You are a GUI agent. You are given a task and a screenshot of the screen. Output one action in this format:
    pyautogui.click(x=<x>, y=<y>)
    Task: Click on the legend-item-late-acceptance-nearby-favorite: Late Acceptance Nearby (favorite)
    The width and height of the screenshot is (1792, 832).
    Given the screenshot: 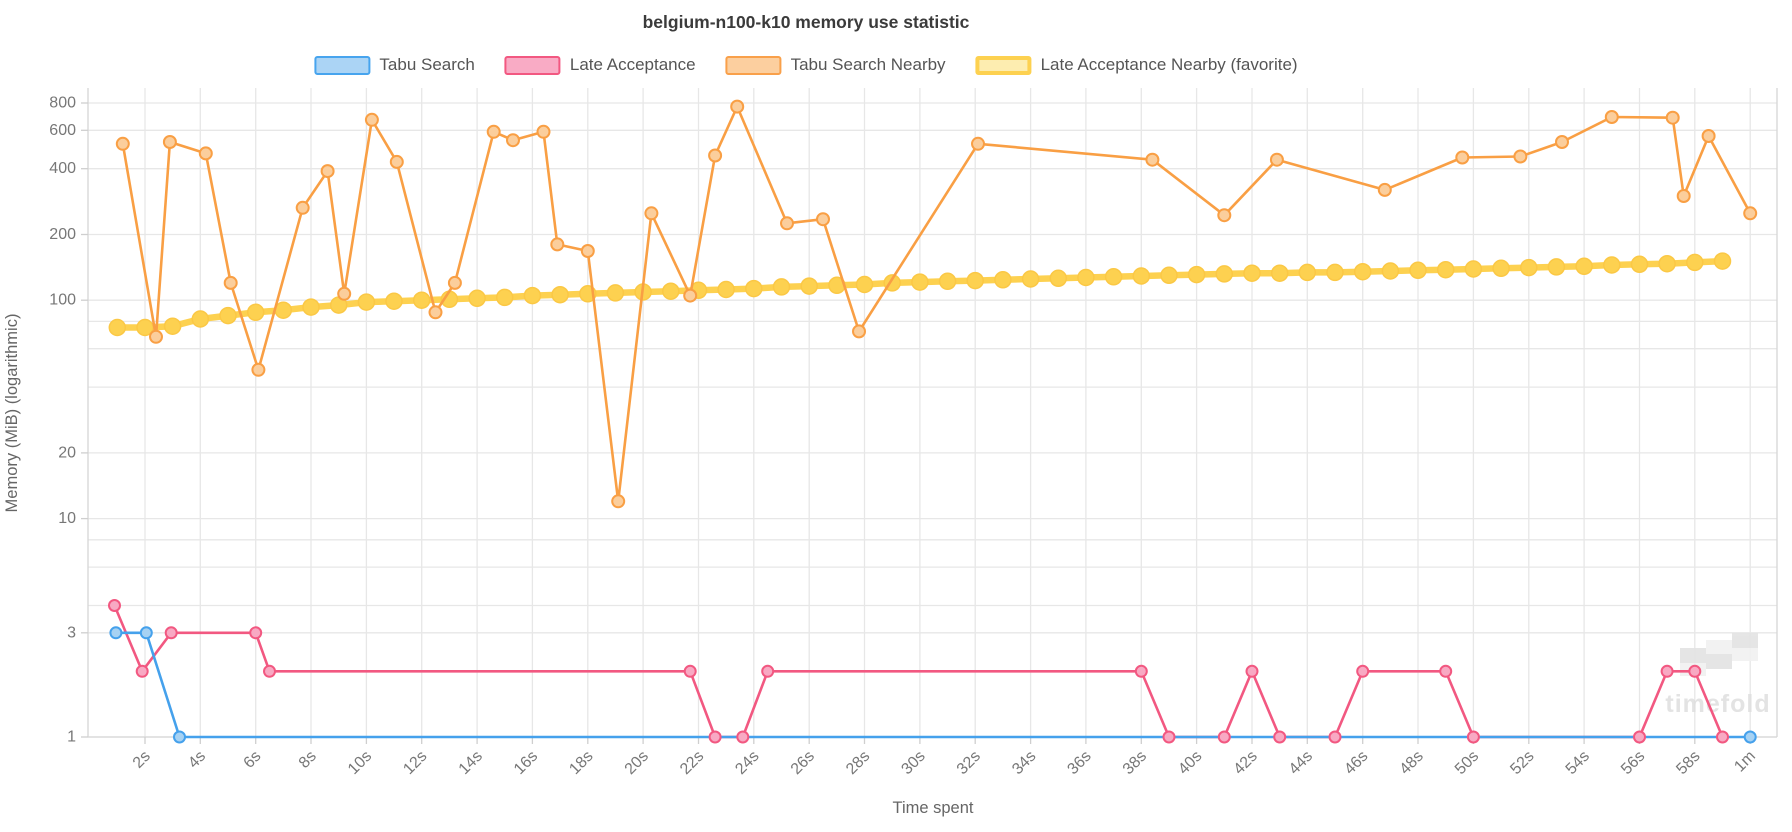 What is the action you would take?
    pyautogui.click(x=1136, y=65)
    